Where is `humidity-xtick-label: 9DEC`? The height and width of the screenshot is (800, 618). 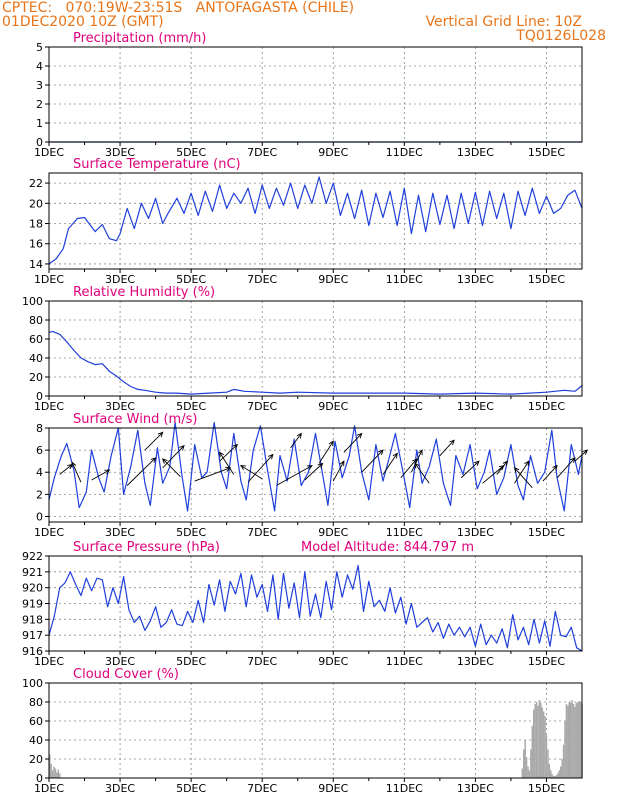 humidity-xtick-label: 9DEC is located at coordinates (333, 406).